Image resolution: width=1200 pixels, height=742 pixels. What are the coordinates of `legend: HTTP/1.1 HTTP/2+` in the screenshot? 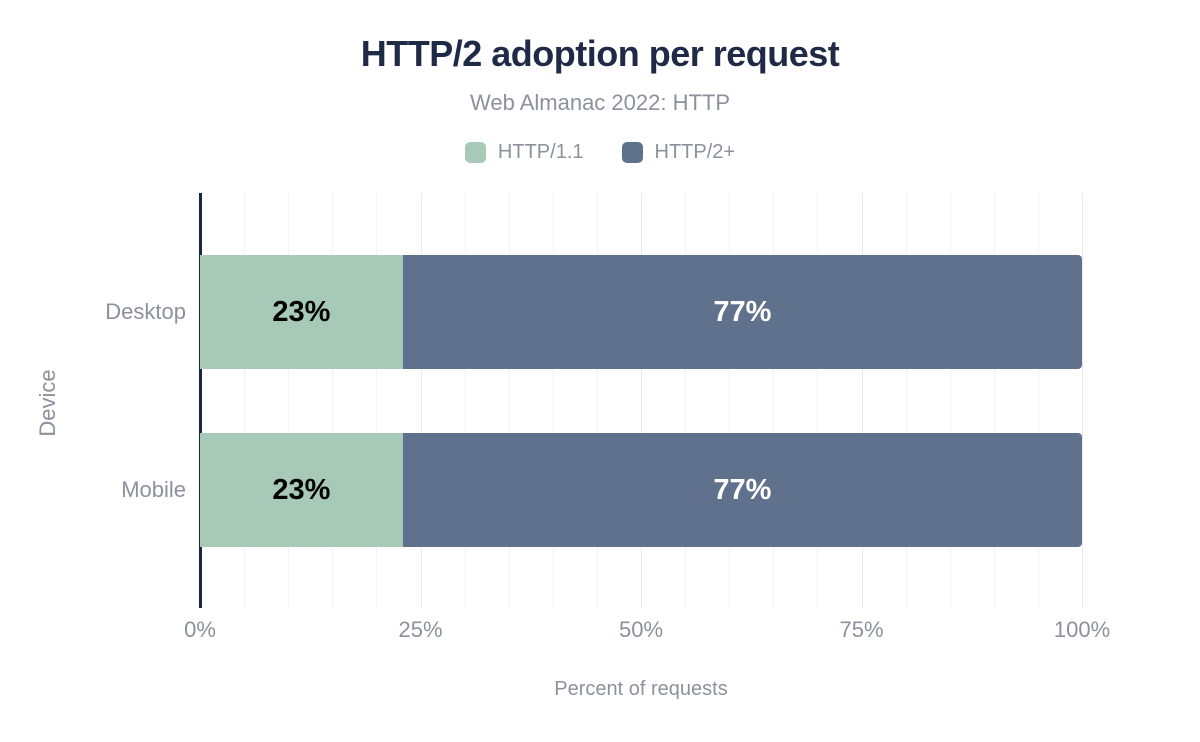 It's located at (600, 152).